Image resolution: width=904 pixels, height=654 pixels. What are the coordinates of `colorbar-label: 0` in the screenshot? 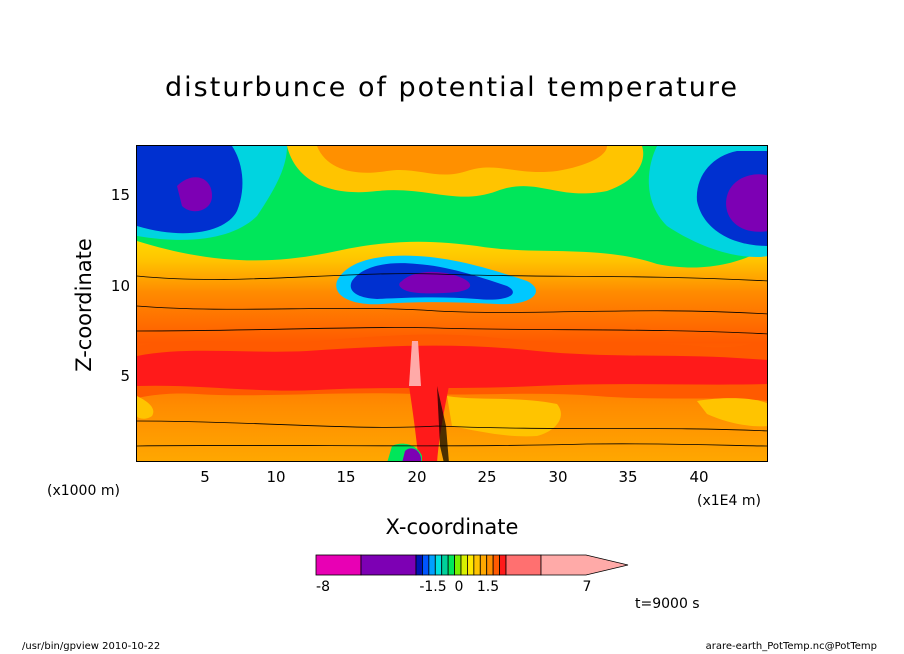 It's located at (459, 587).